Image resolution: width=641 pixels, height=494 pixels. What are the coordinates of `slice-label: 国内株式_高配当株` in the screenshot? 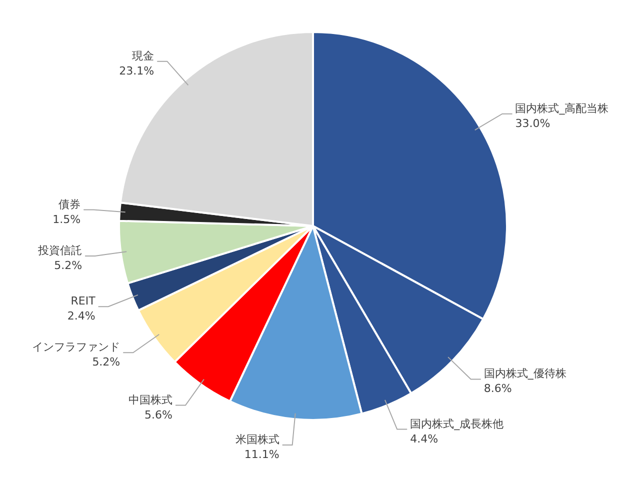 It's located at (562, 108).